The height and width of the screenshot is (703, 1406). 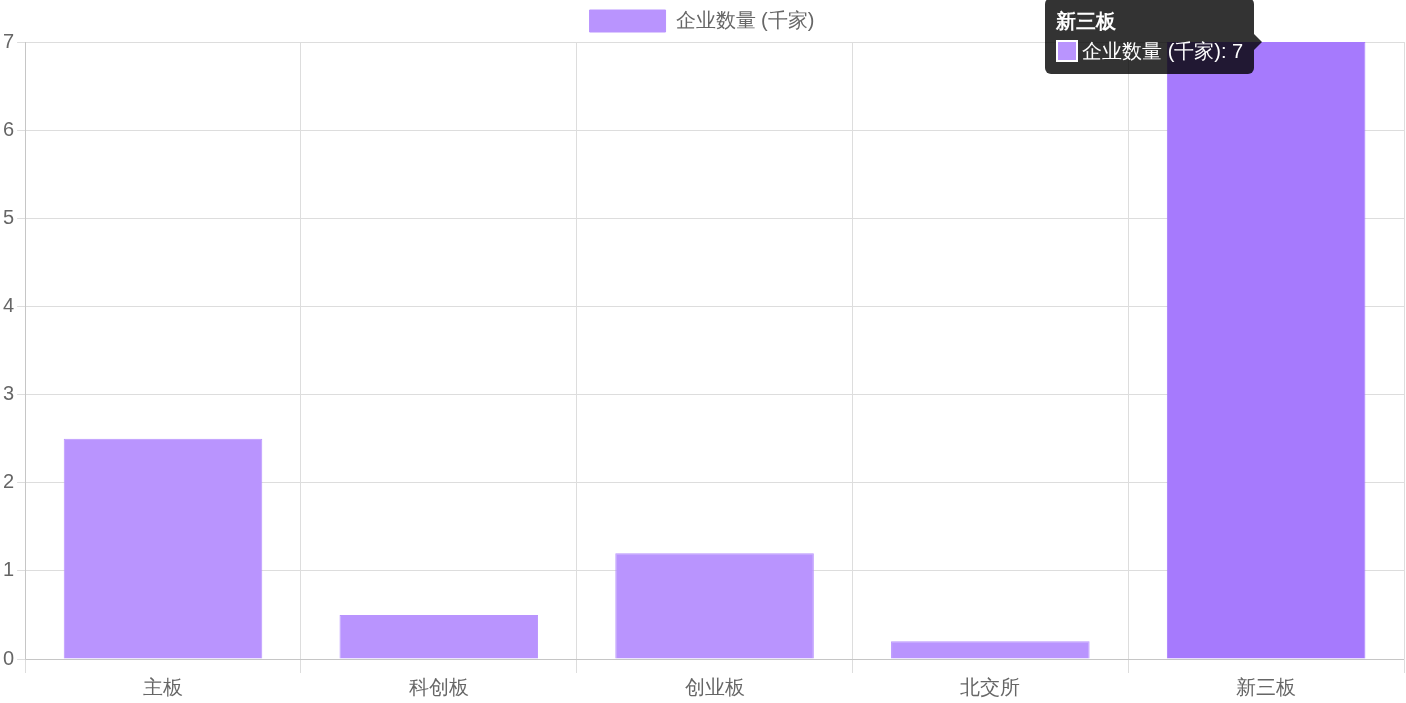 I want to click on annotation: 企业数量 (千家): 7, so click(x=1163, y=51).